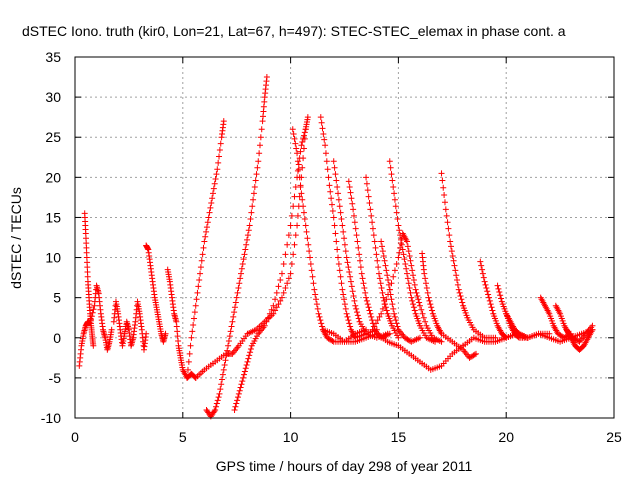 The width and height of the screenshot is (640, 480). I want to click on x-tick-label: 10, so click(291, 437).